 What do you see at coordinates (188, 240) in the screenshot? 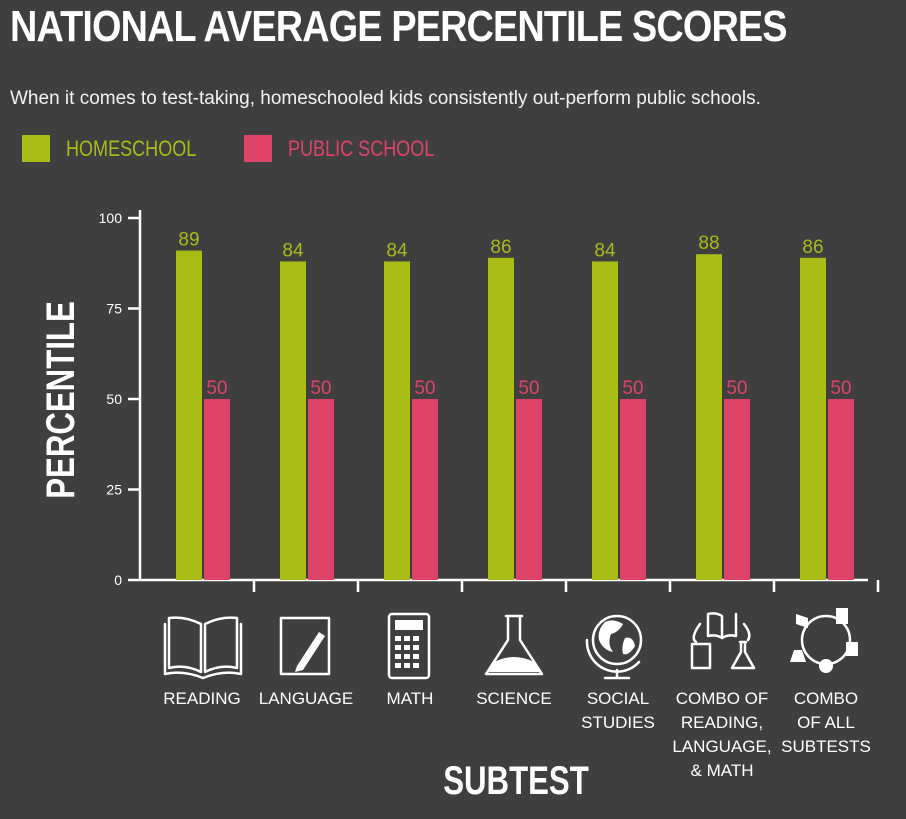
I see `data-label-homeschool: 89` at bounding box center [188, 240].